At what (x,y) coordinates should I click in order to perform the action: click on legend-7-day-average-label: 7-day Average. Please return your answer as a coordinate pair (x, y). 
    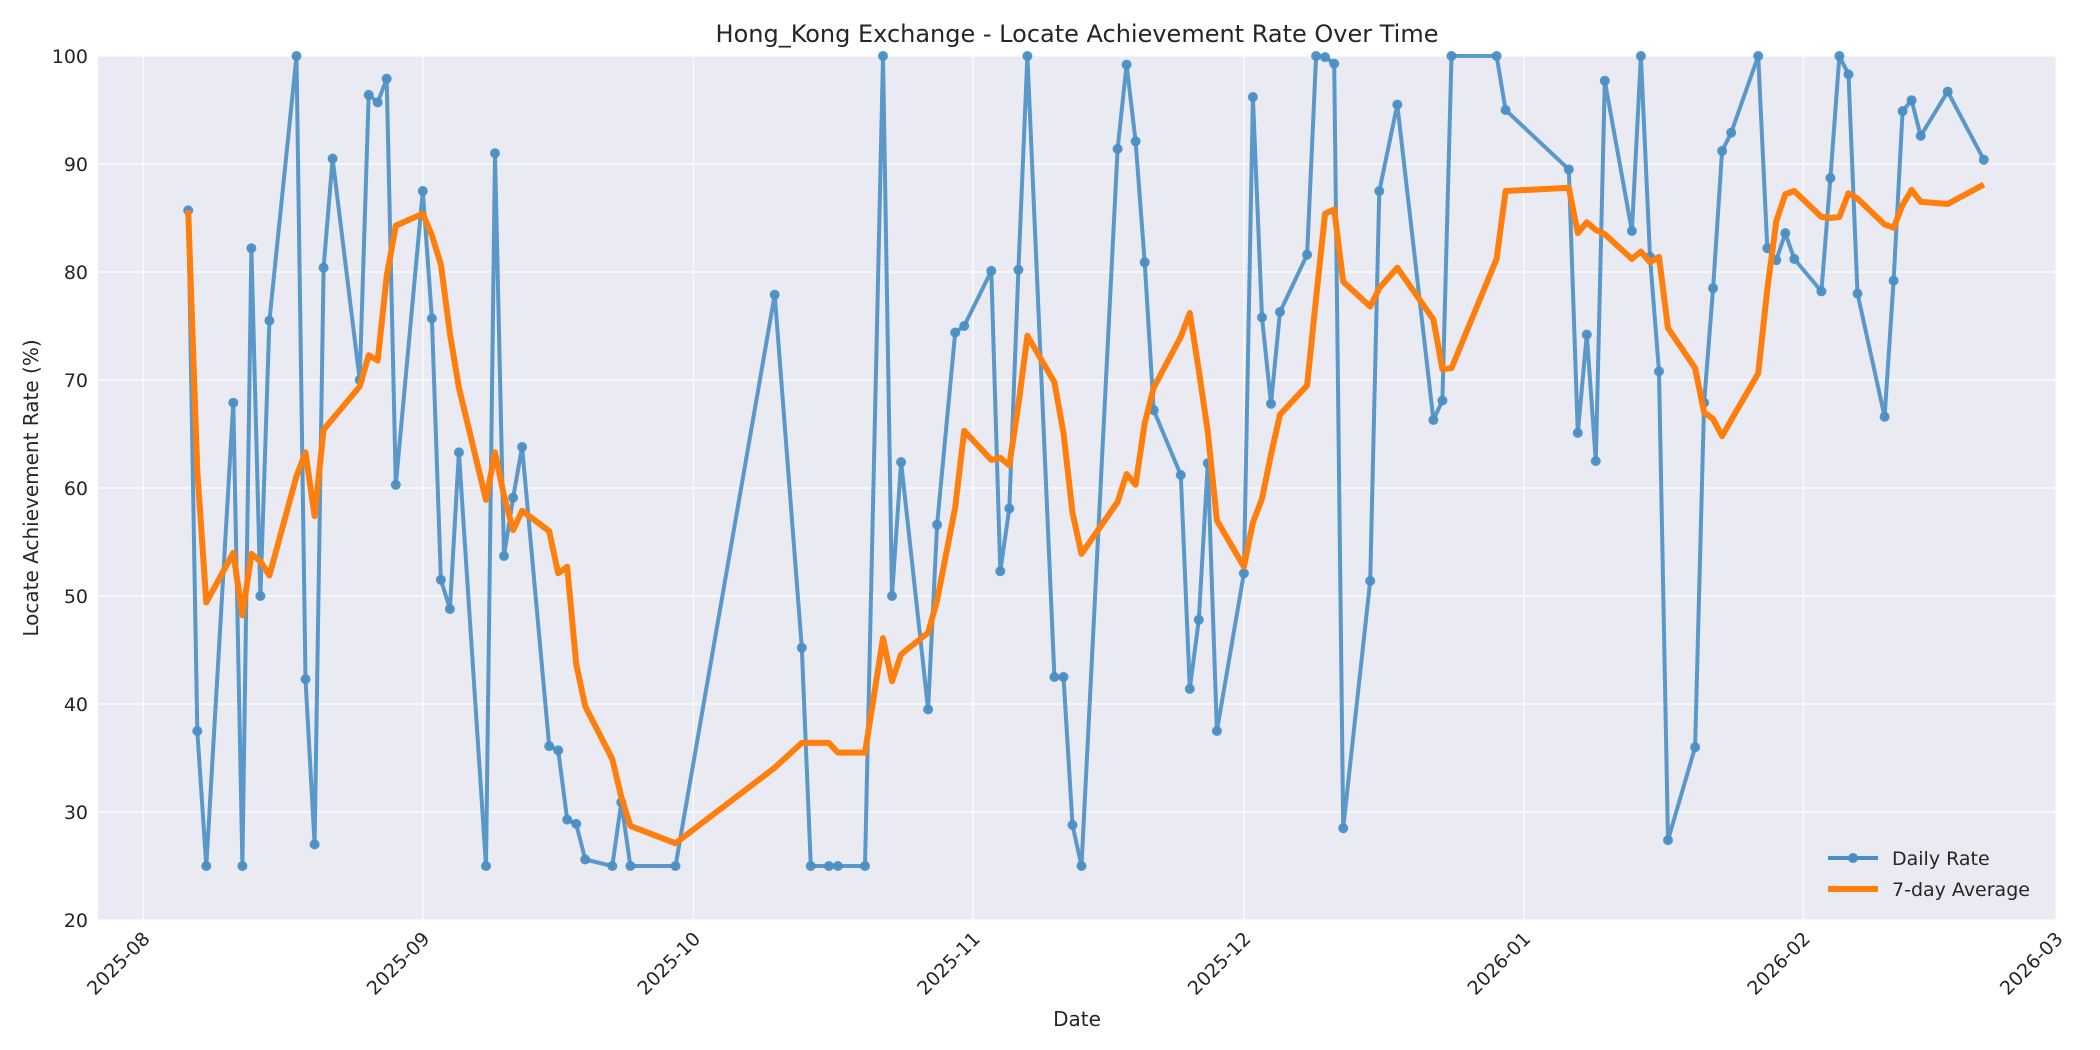
    Looking at the image, I should click on (1961, 890).